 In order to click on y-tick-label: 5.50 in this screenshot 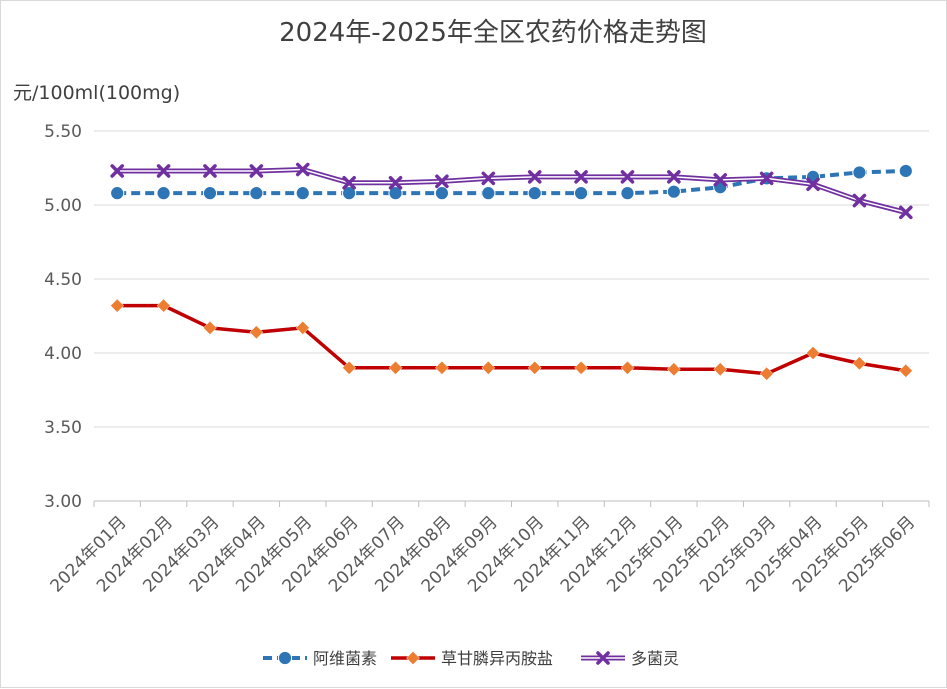, I will do `click(63, 132)`.